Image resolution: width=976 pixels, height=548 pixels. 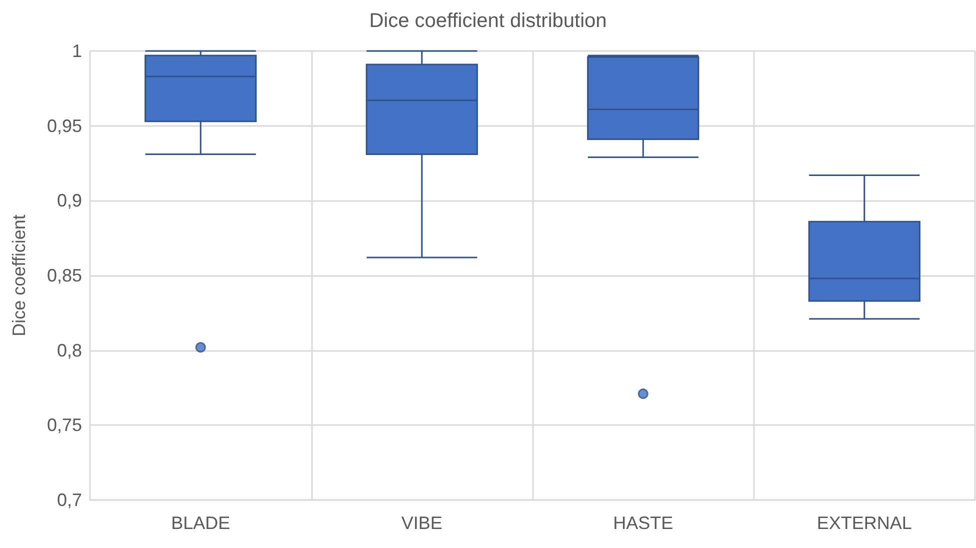 What do you see at coordinates (19, 275) in the screenshot?
I see `y-axis-title: Dice coefficient` at bounding box center [19, 275].